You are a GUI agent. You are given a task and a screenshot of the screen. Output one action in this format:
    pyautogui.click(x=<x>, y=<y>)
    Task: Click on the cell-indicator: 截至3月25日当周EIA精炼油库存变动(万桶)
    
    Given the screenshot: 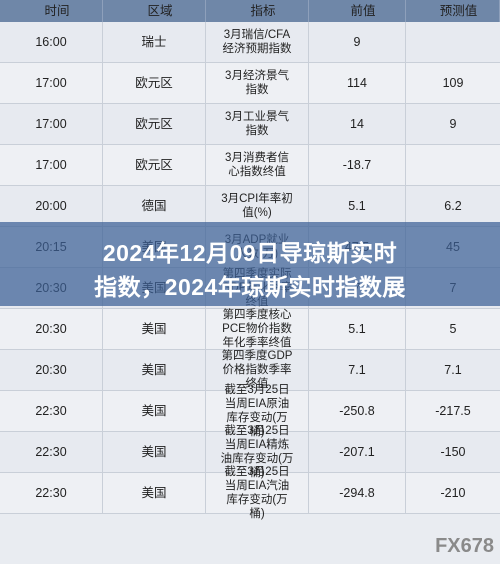 What is the action you would take?
    pyautogui.click(x=257, y=452)
    